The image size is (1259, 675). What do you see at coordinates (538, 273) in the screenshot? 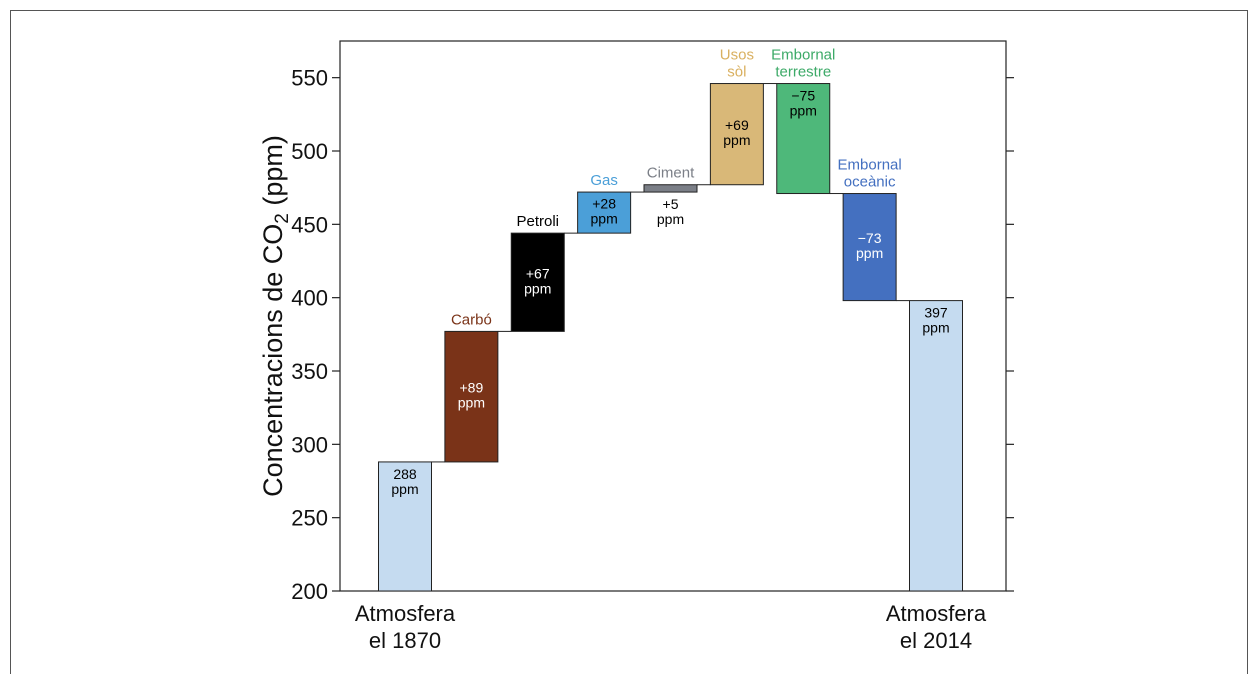
I see `bar-value-label: +67` at bounding box center [538, 273].